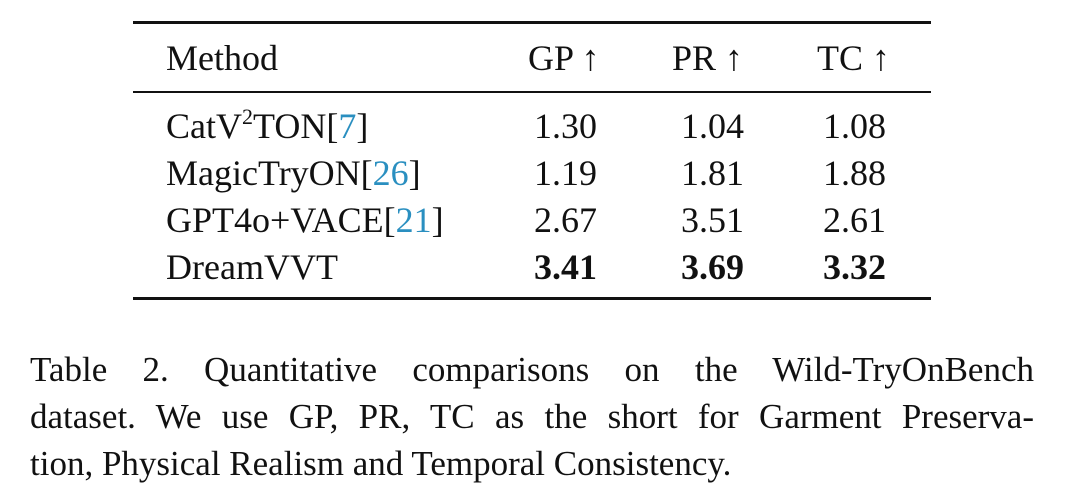 The width and height of the screenshot is (1080, 499). Describe the element at coordinates (565, 267) in the screenshot. I see `cell-gp-best: 3.41` at that location.